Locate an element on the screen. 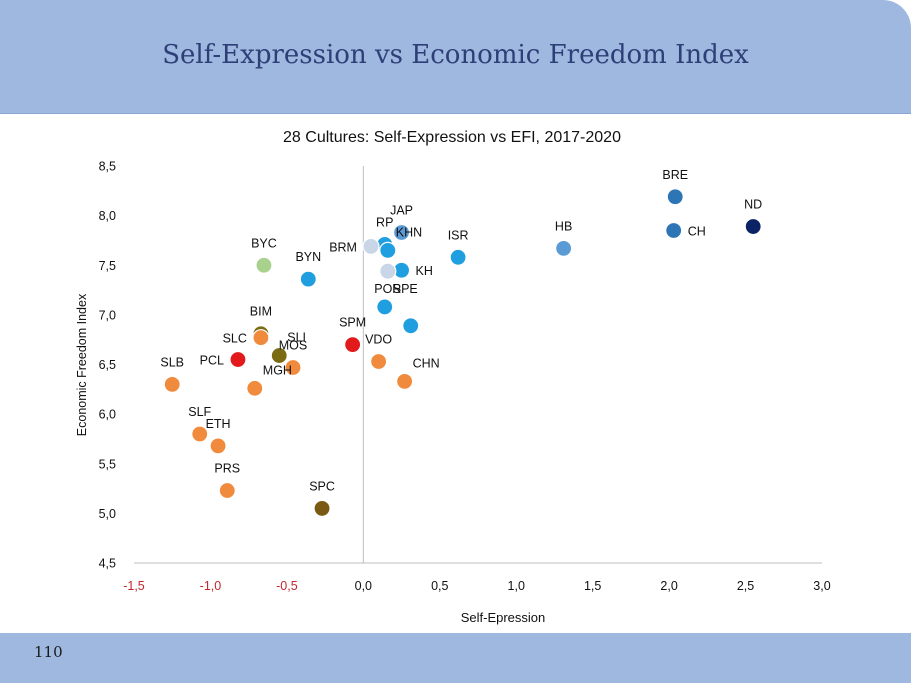  x-tick-label: -0,5 is located at coordinates (287, 586).